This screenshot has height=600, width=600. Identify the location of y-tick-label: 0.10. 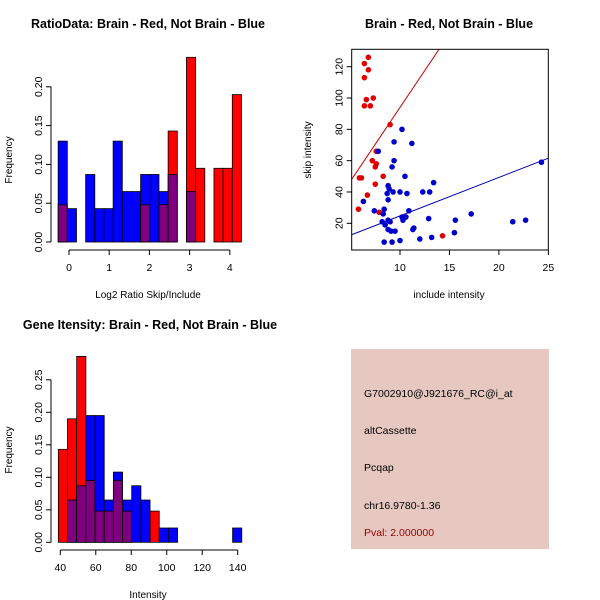
(39, 164).